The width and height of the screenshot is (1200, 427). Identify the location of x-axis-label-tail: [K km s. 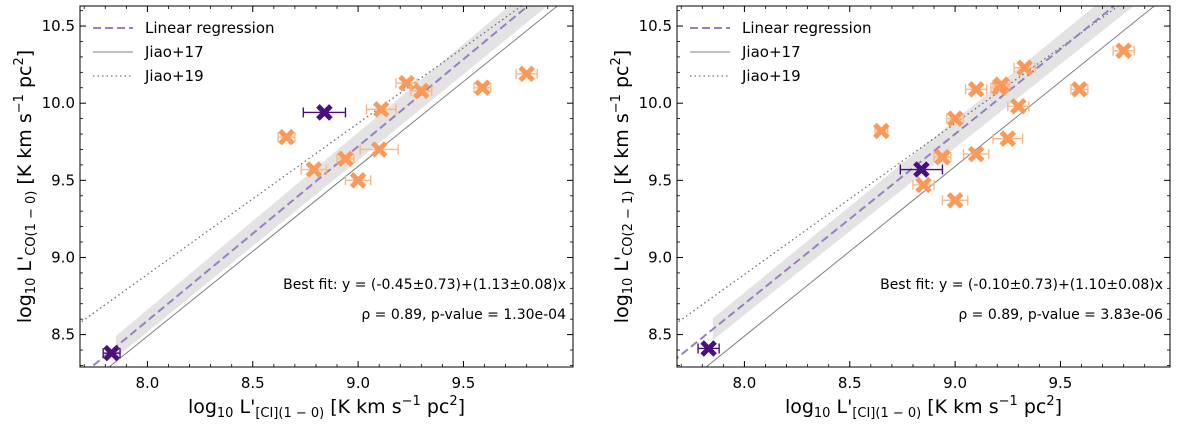
(362, 407).